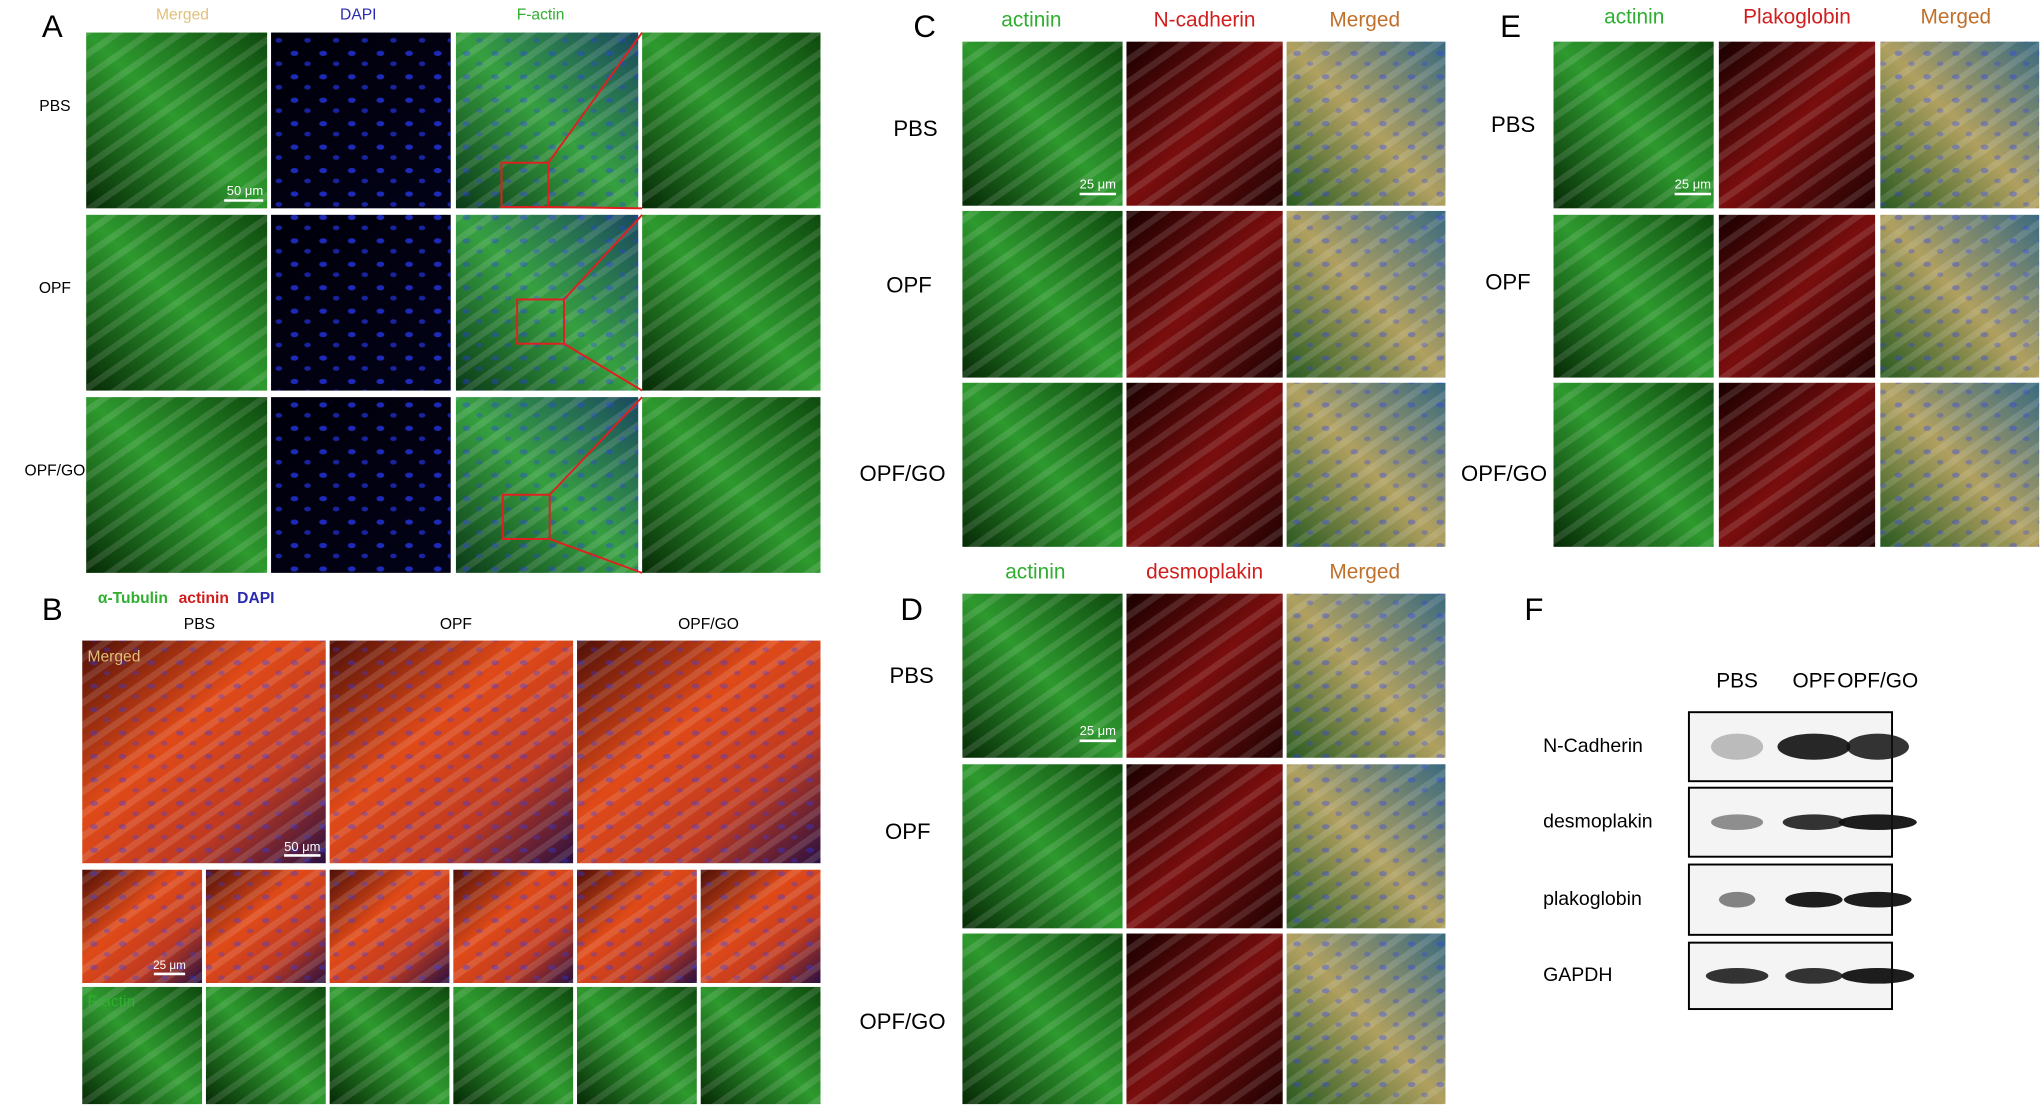  I want to click on row-label: GAPDH, so click(1577, 975).